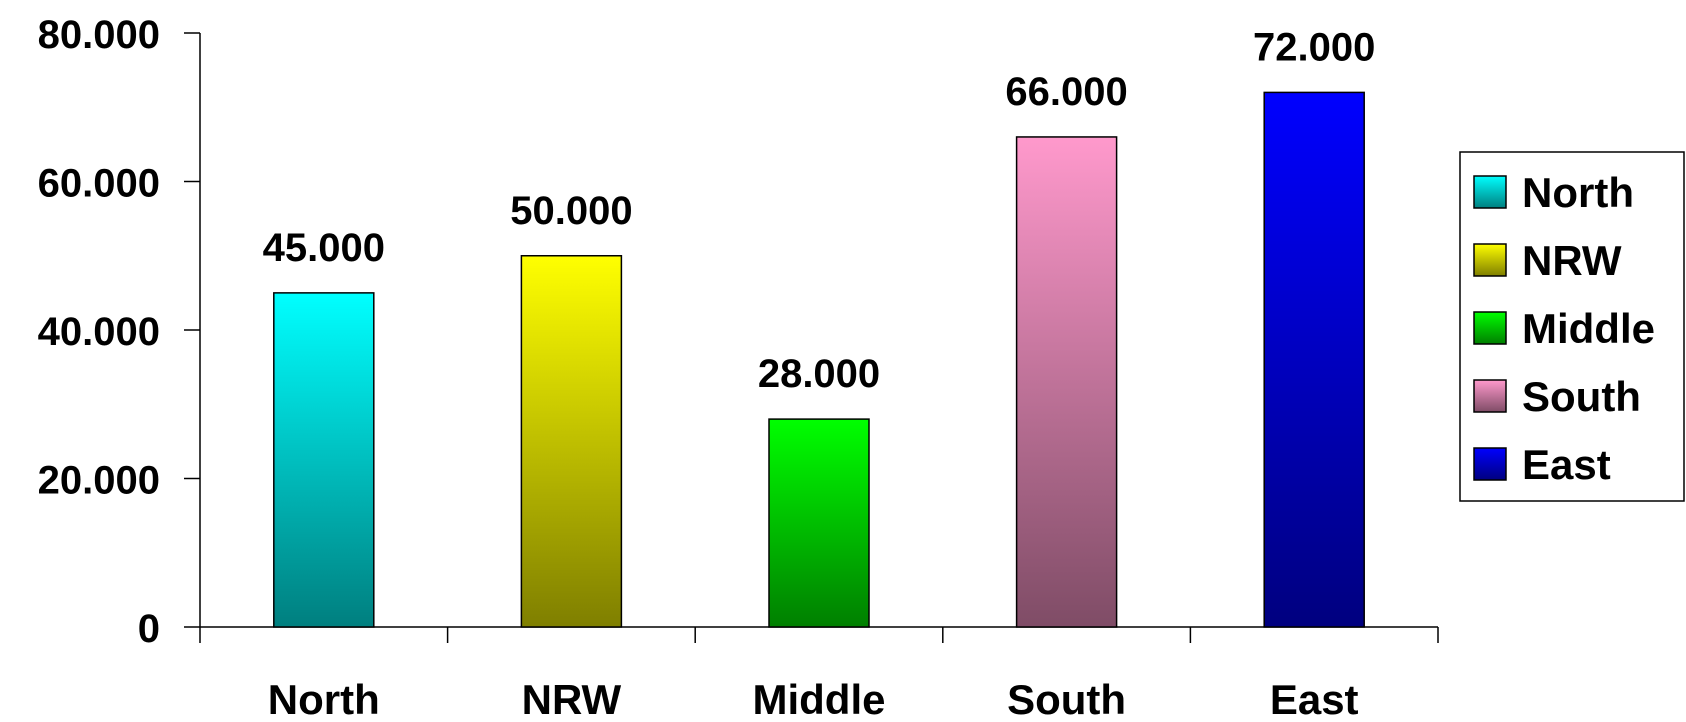 The image size is (1686, 722). I want to click on legend-swatch-north, so click(1490, 192).